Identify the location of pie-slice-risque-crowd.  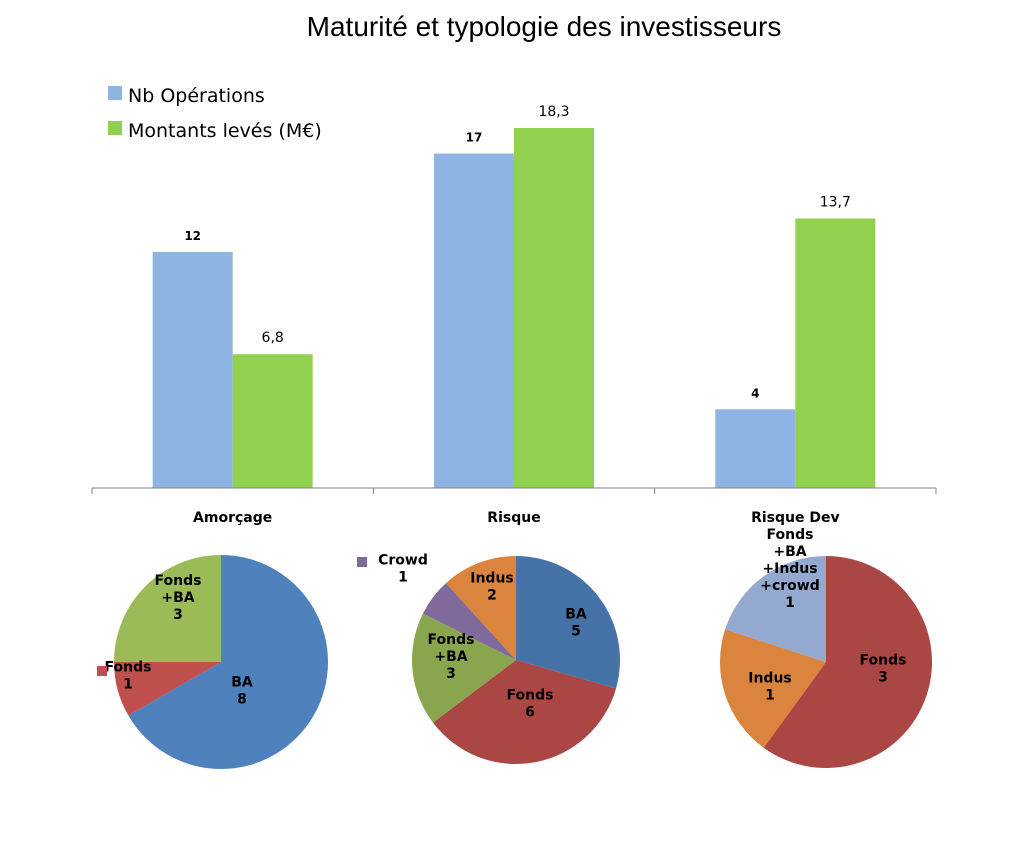
(469, 621).